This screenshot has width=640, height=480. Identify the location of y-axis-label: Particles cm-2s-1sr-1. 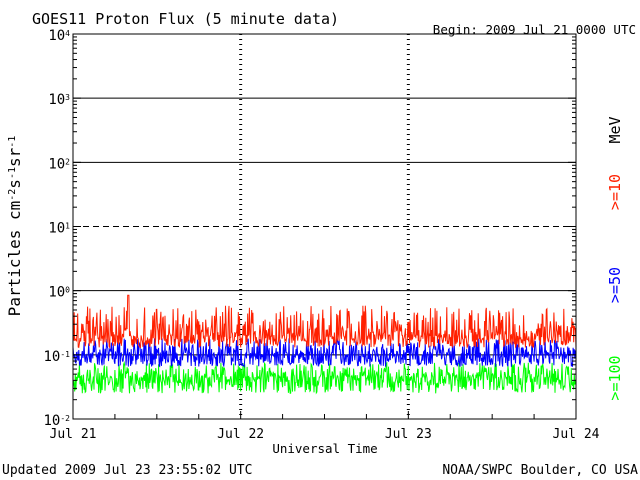
(14, 226).